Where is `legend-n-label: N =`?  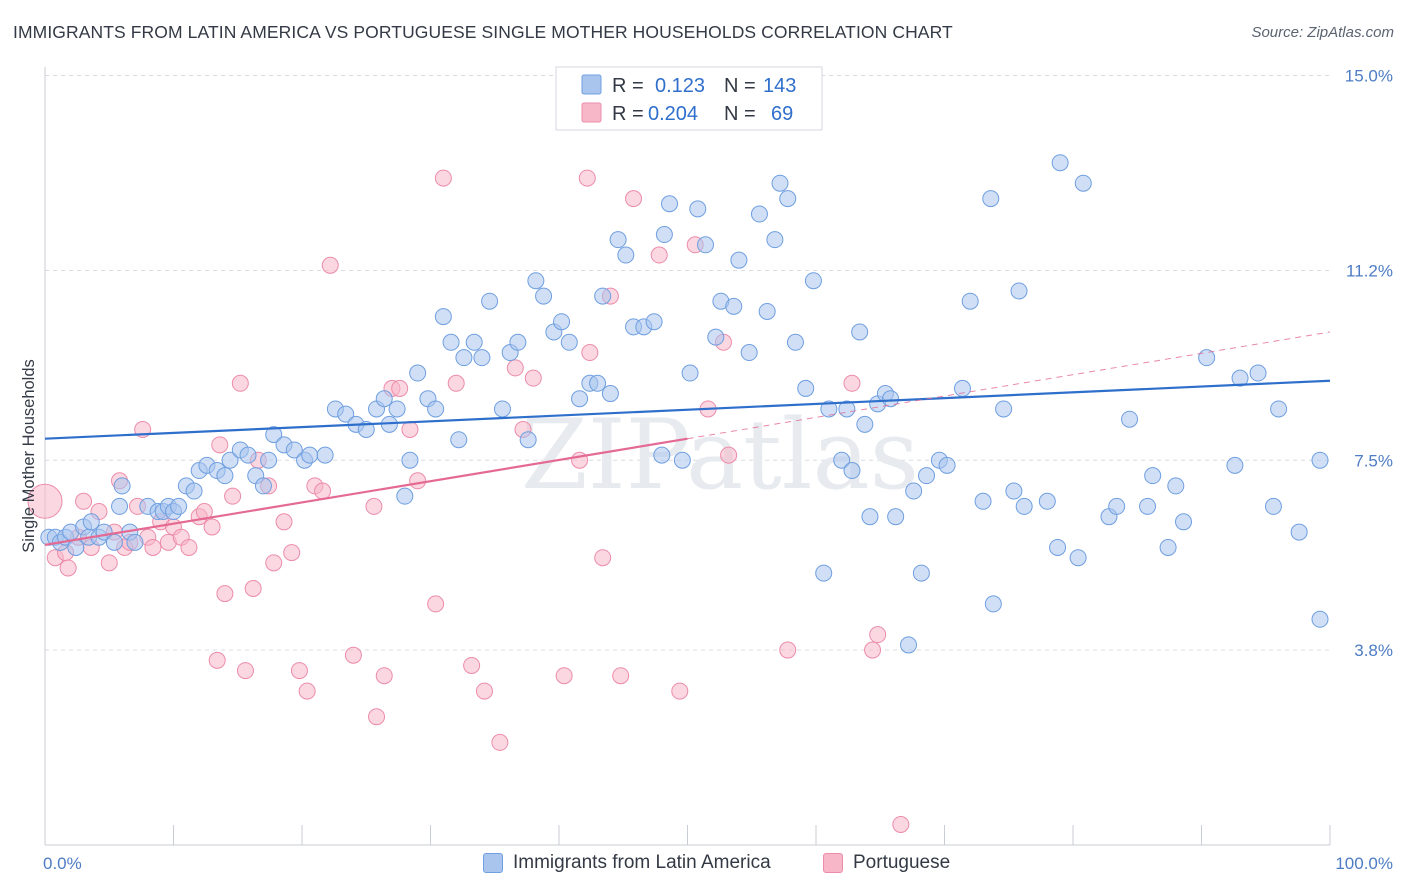
legend-n-label: N = is located at coordinates (740, 86).